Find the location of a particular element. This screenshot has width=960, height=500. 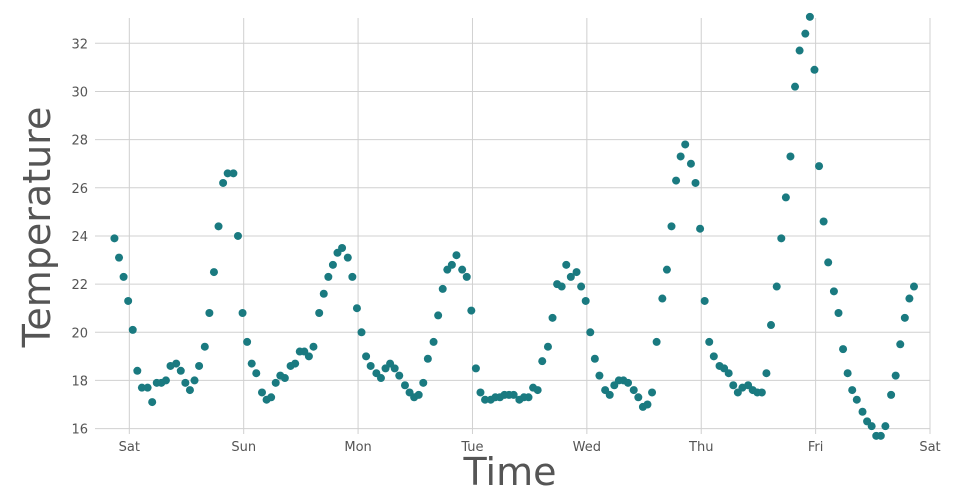

y-axis-ticks: 16 18 20 22 24 26 28 30 32 is located at coordinates (79, 237).